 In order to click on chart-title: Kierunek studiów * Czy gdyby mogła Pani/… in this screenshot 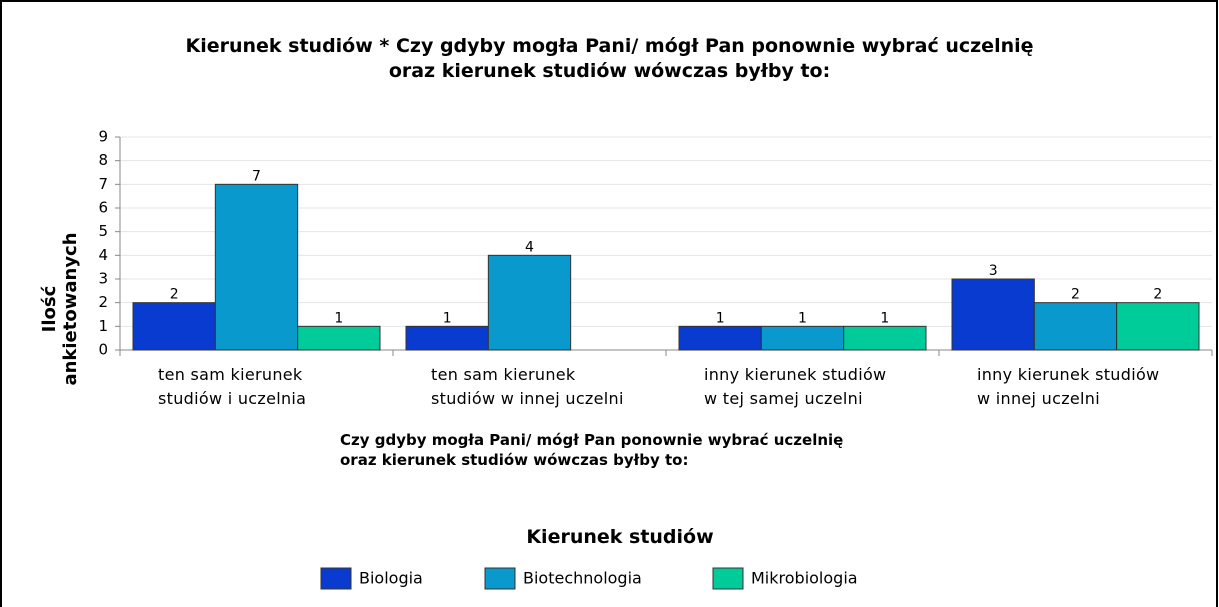, I will do `click(609, 58)`.